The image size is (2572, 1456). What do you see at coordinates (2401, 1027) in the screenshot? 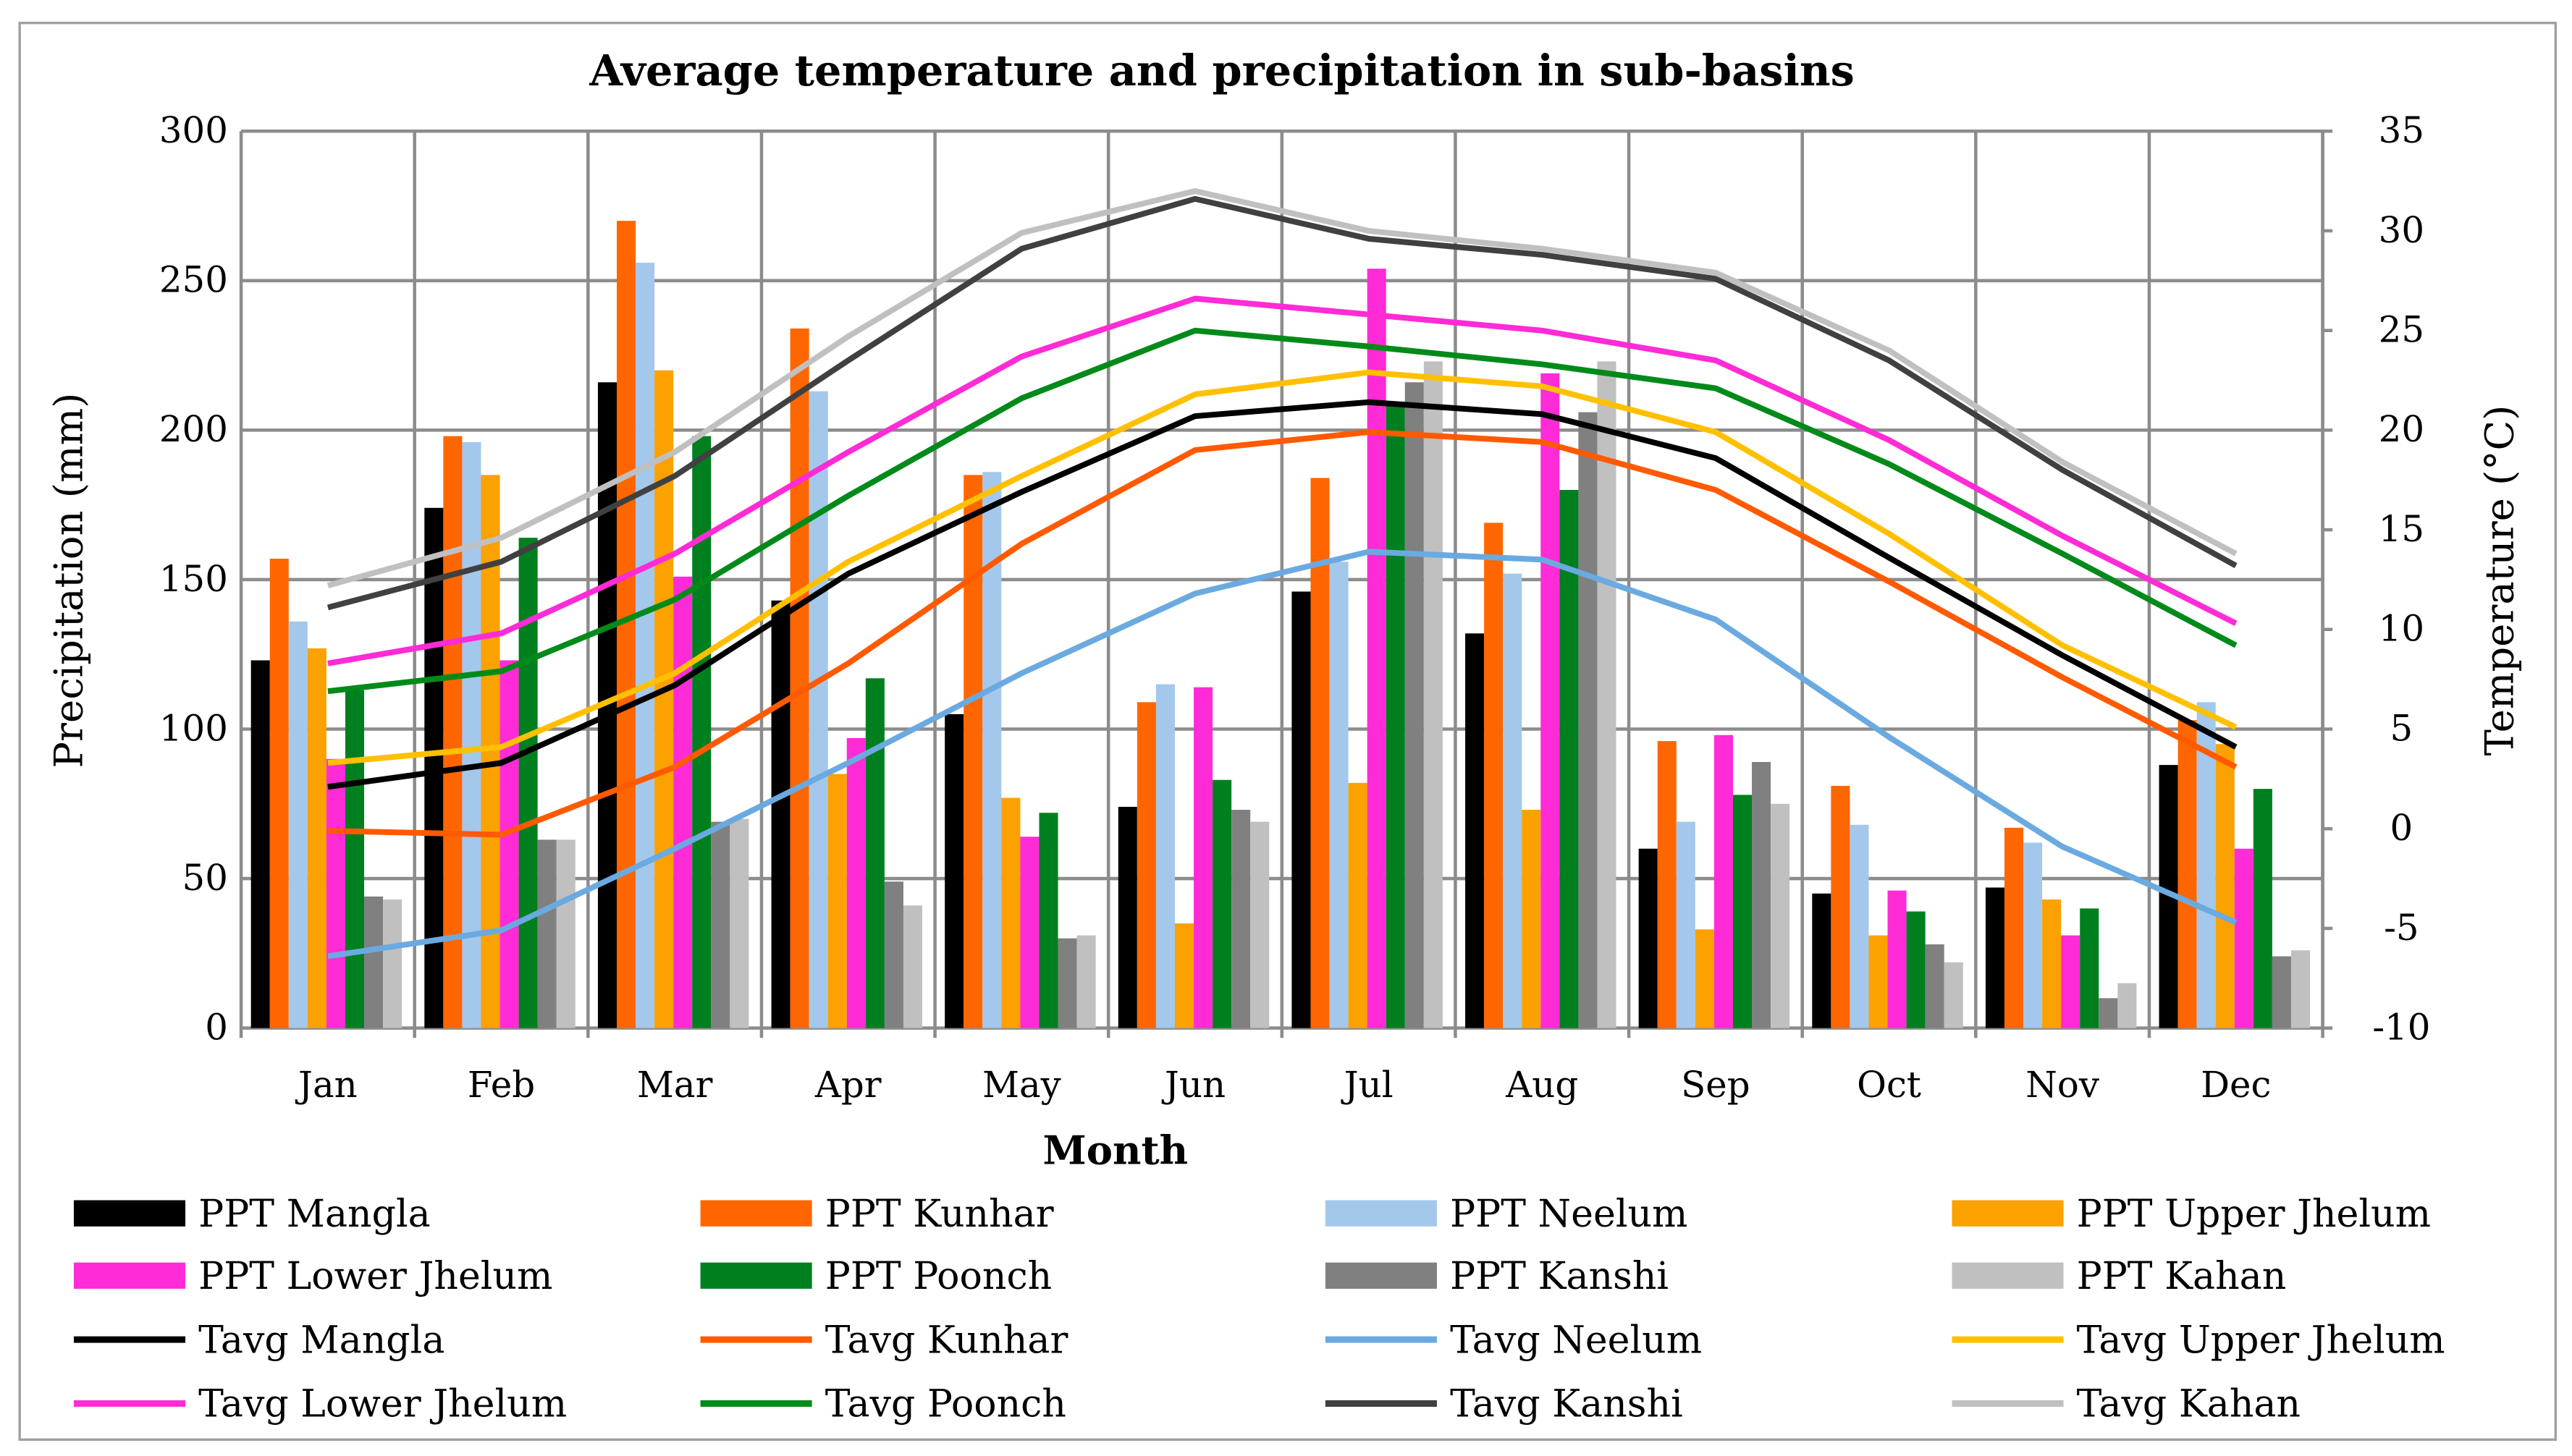
I see `y2-tick-label: -10` at bounding box center [2401, 1027].